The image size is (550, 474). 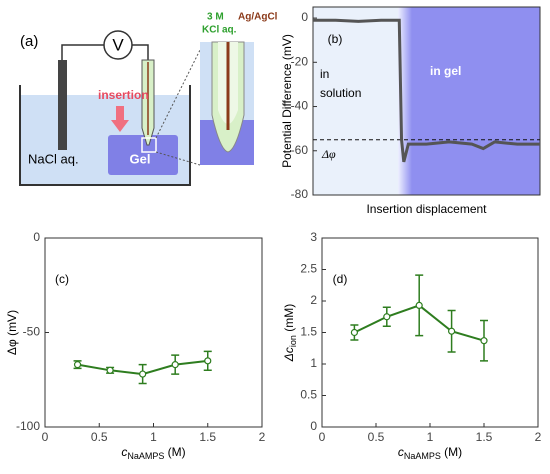 I want to click on kcl-conc: 3 M, so click(x=215, y=17).